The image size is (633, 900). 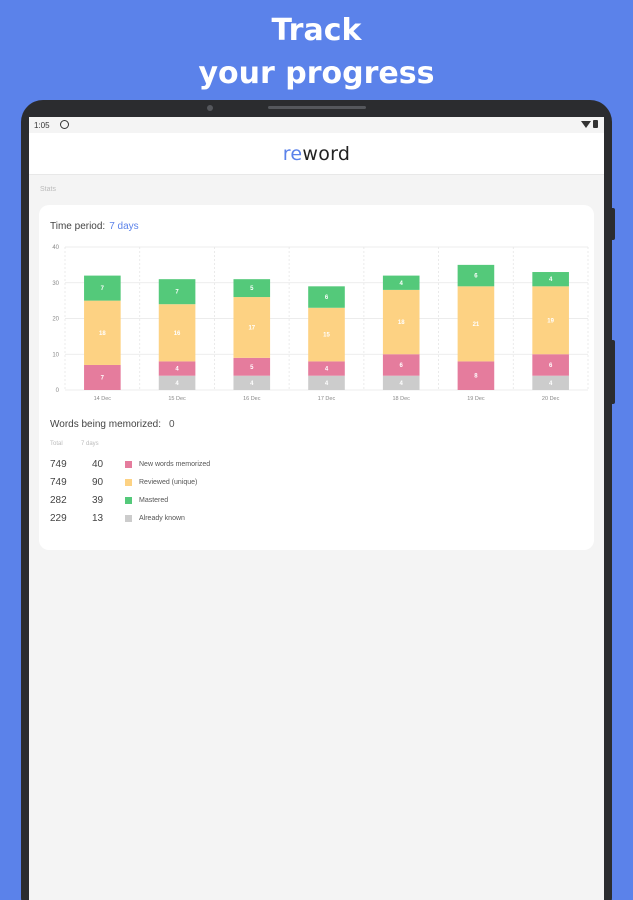 What do you see at coordinates (171, 424) in the screenshot?
I see `words-memorizing-count: 0` at bounding box center [171, 424].